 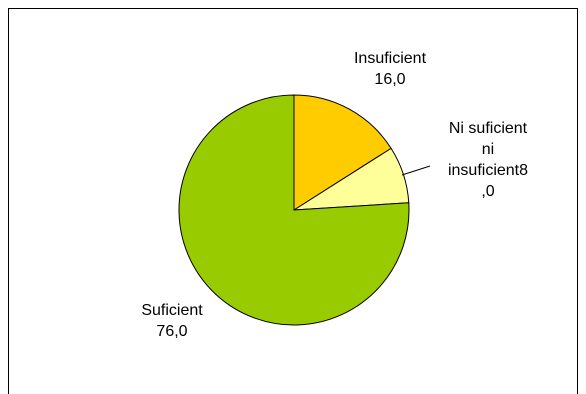 I want to click on data-label-insuficient-name: Insuficient, so click(x=390, y=58).